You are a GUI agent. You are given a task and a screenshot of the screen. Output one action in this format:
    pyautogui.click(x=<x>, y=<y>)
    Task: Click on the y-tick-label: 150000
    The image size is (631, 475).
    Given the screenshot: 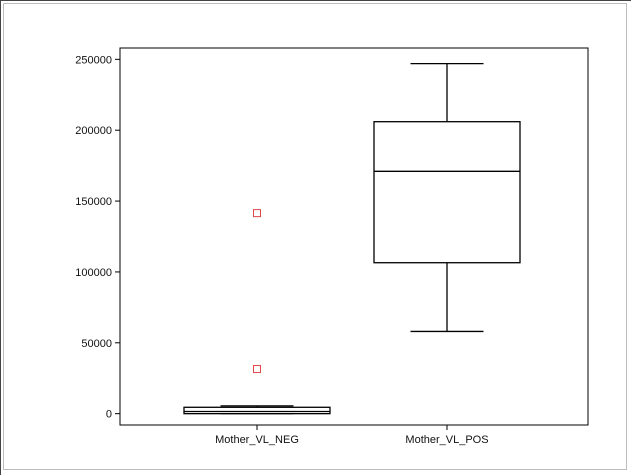 What is the action you would take?
    pyautogui.click(x=93, y=202)
    